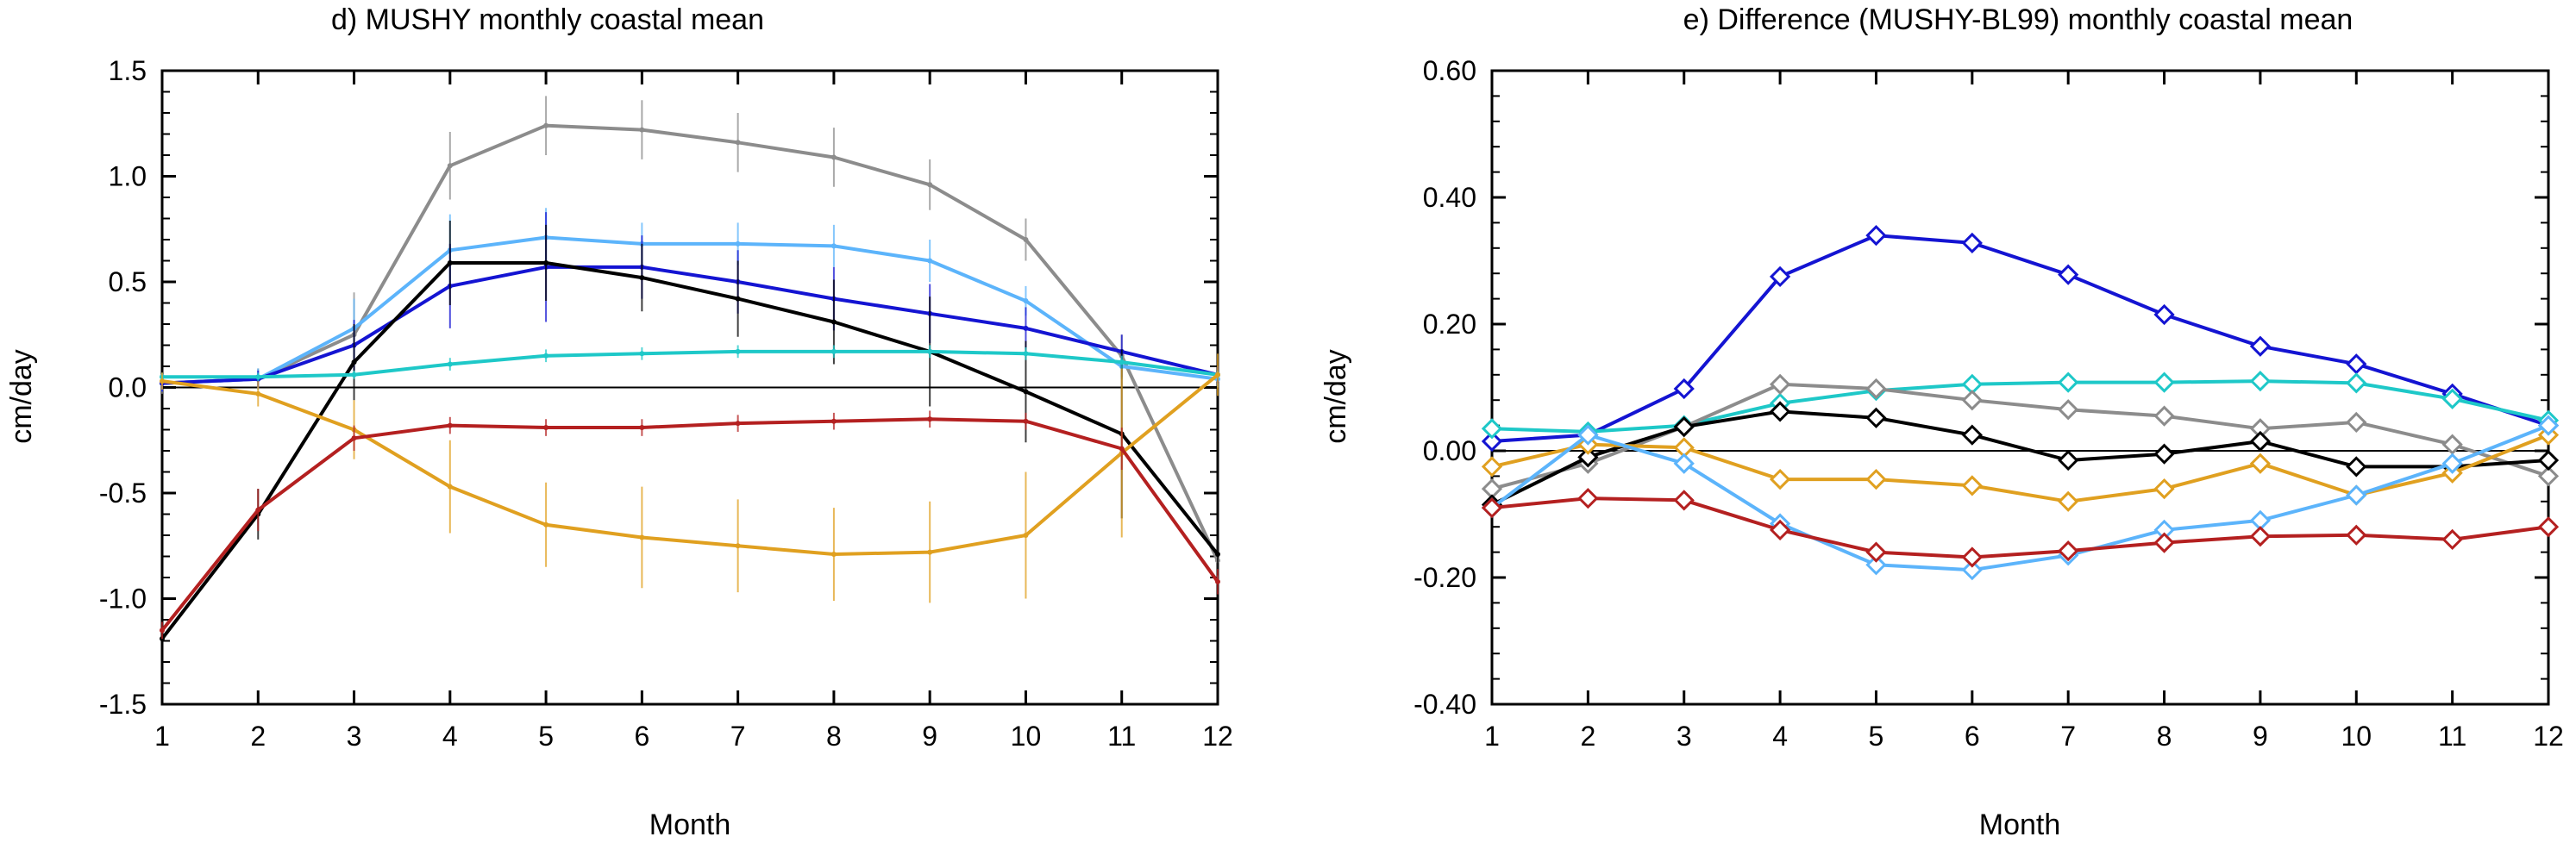 This screenshot has height=843, width=2576. What do you see at coordinates (1121, 736) in the screenshot?
I see `x-tick-label: 11` at bounding box center [1121, 736].